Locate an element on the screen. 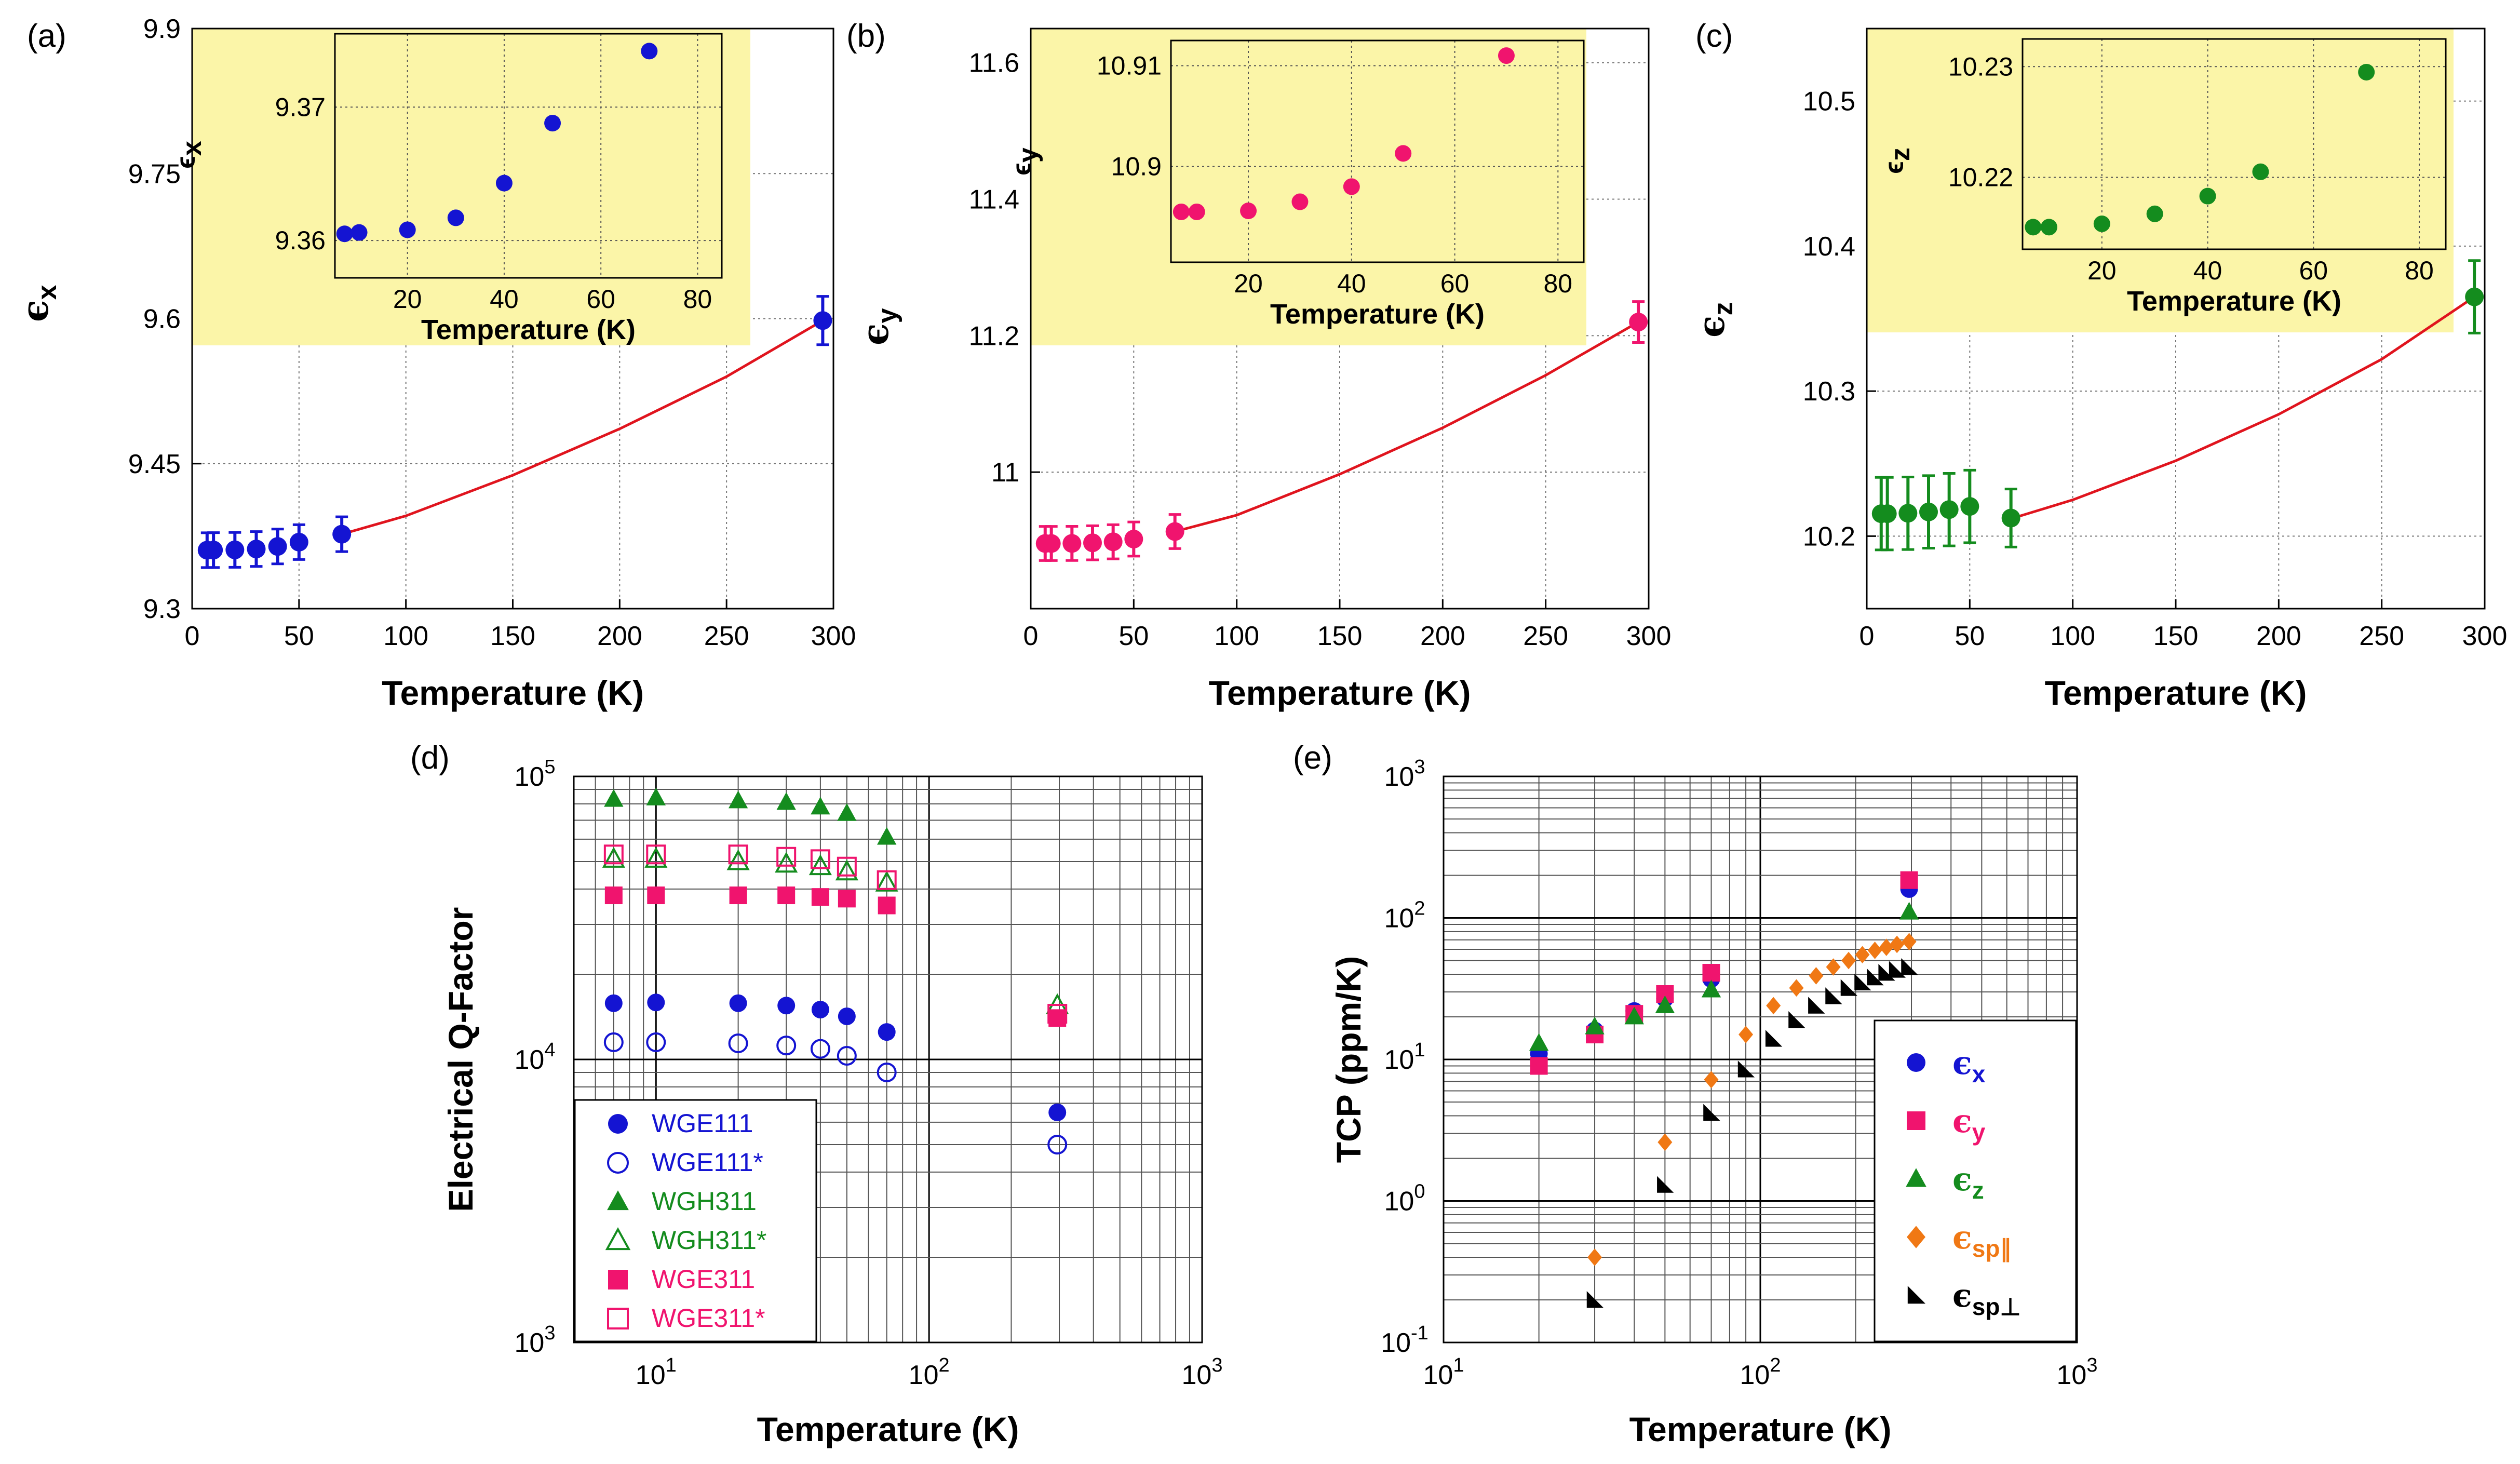  legend-label-subscript: y is located at coordinates (1979, 1132).